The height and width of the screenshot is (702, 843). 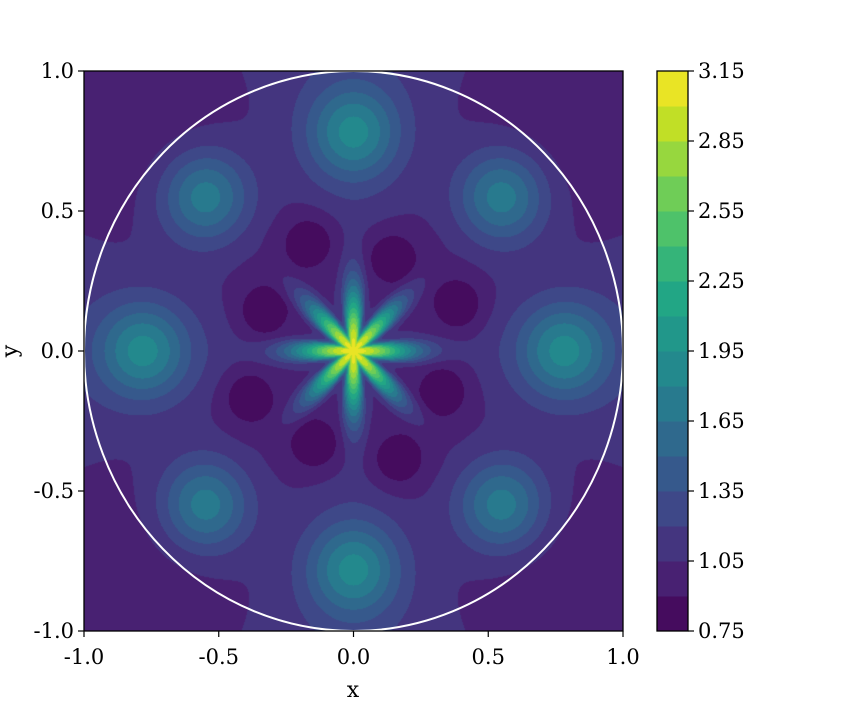 I want to click on x-axis-ticks: -1.0 -0.5 0.0 0.5 1.0, so click(x=352, y=650).